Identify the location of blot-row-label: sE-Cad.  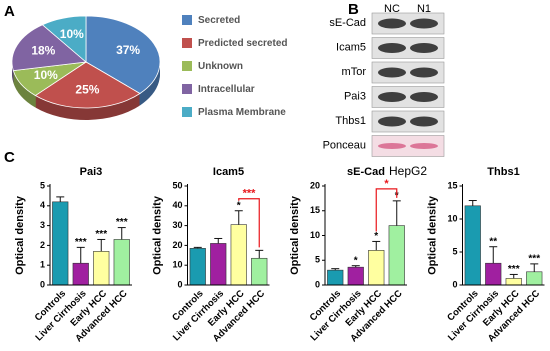
(347, 23).